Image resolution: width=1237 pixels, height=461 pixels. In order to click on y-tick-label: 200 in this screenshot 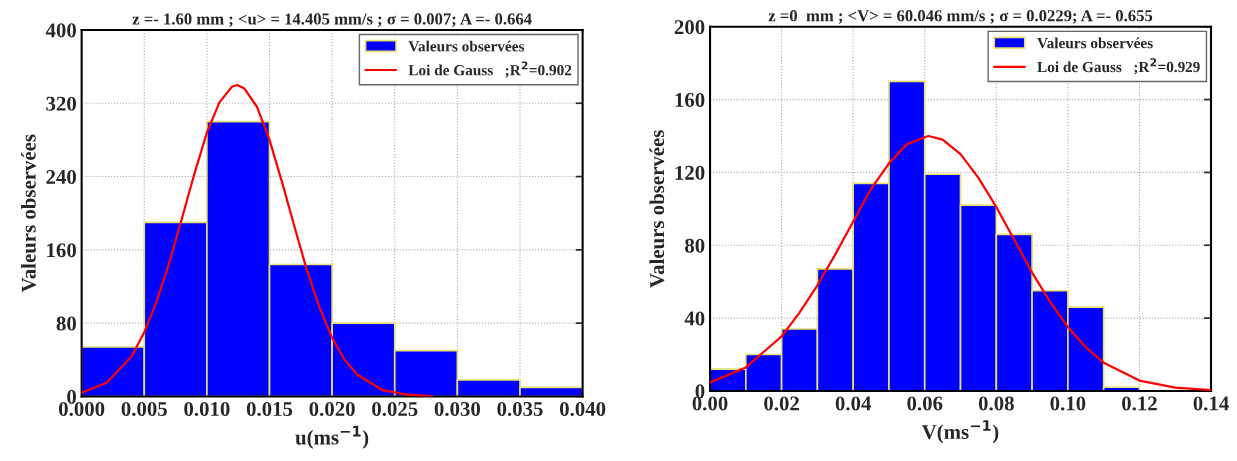, I will do `click(689, 27)`.